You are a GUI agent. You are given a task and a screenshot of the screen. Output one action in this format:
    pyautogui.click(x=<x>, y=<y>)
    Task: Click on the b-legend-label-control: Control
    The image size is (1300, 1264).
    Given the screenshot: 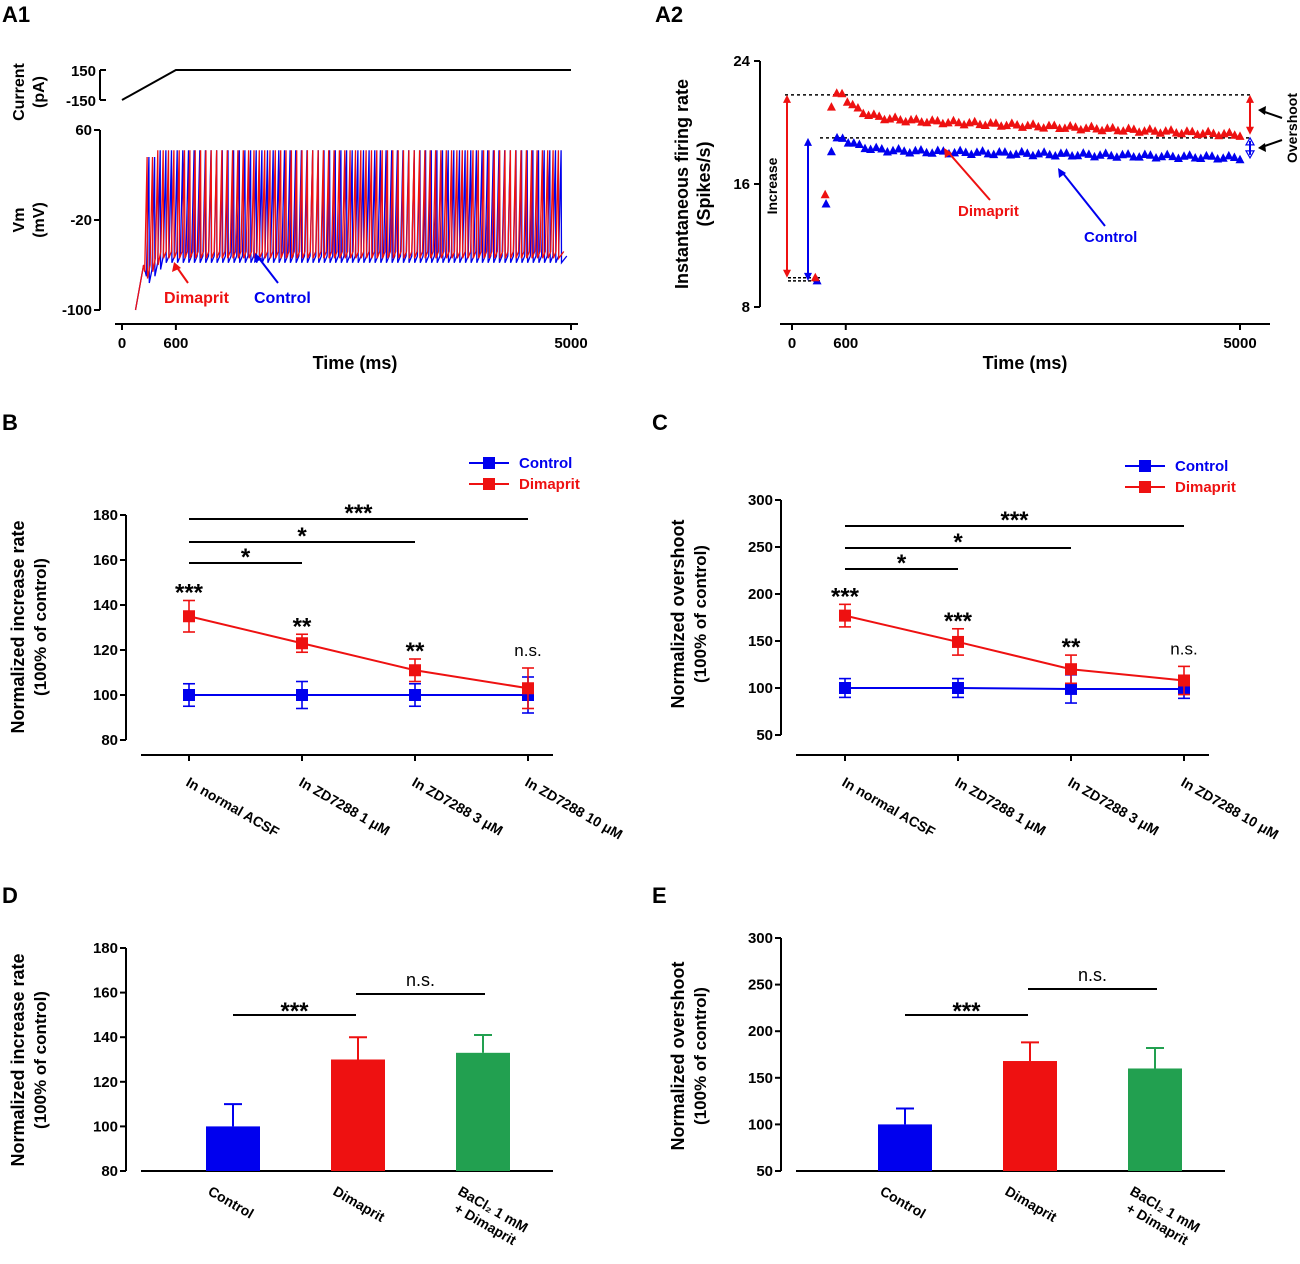 What is the action you would take?
    pyautogui.click(x=545, y=463)
    